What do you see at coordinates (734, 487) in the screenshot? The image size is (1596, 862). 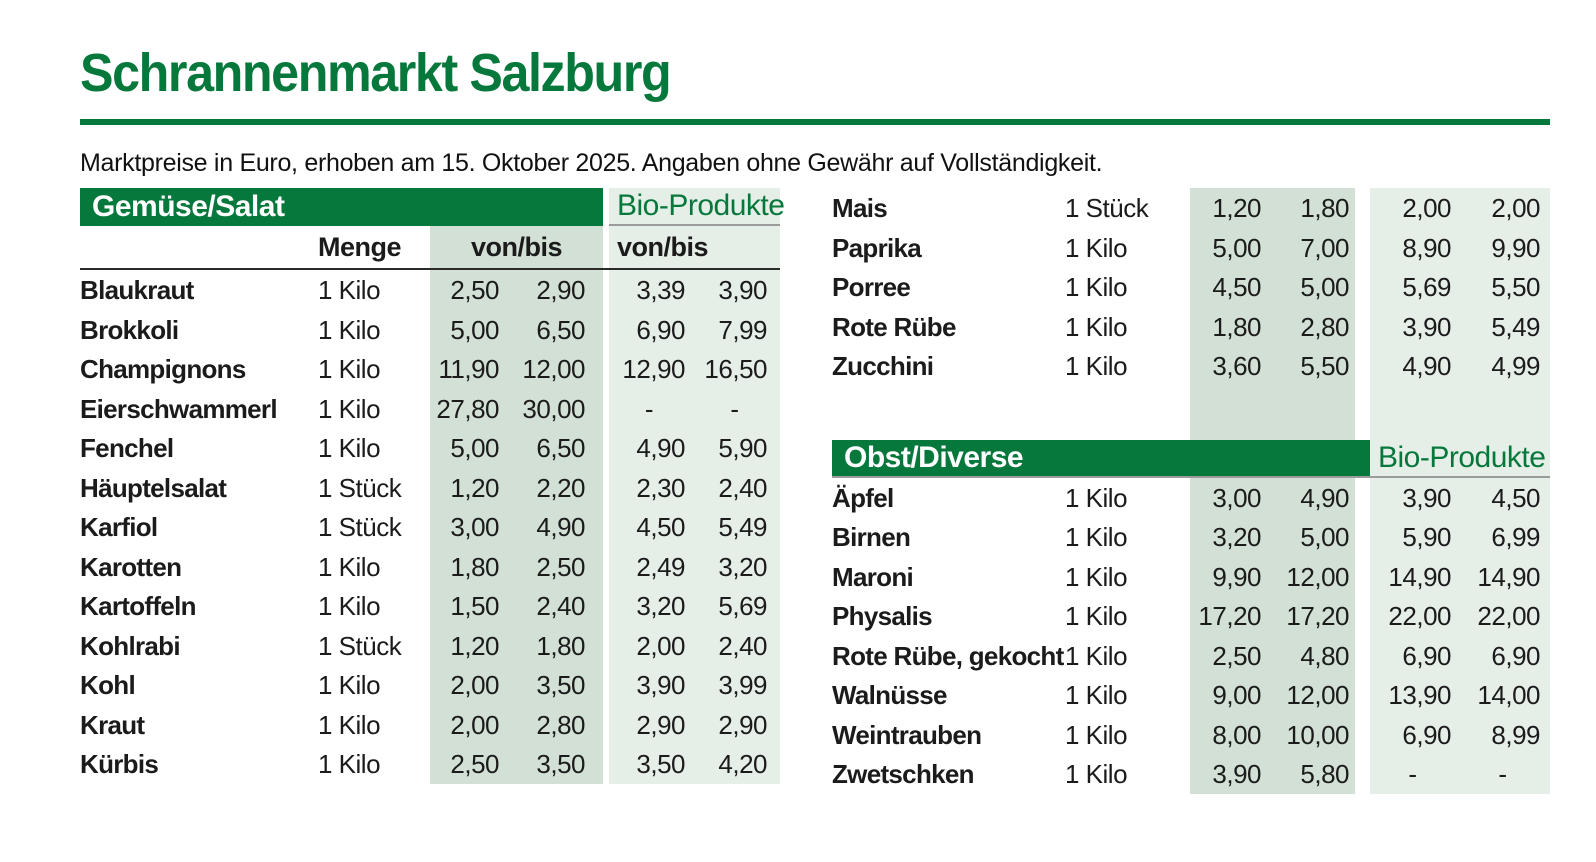 I see `bio-price-bis: 2,40` at bounding box center [734, 487].